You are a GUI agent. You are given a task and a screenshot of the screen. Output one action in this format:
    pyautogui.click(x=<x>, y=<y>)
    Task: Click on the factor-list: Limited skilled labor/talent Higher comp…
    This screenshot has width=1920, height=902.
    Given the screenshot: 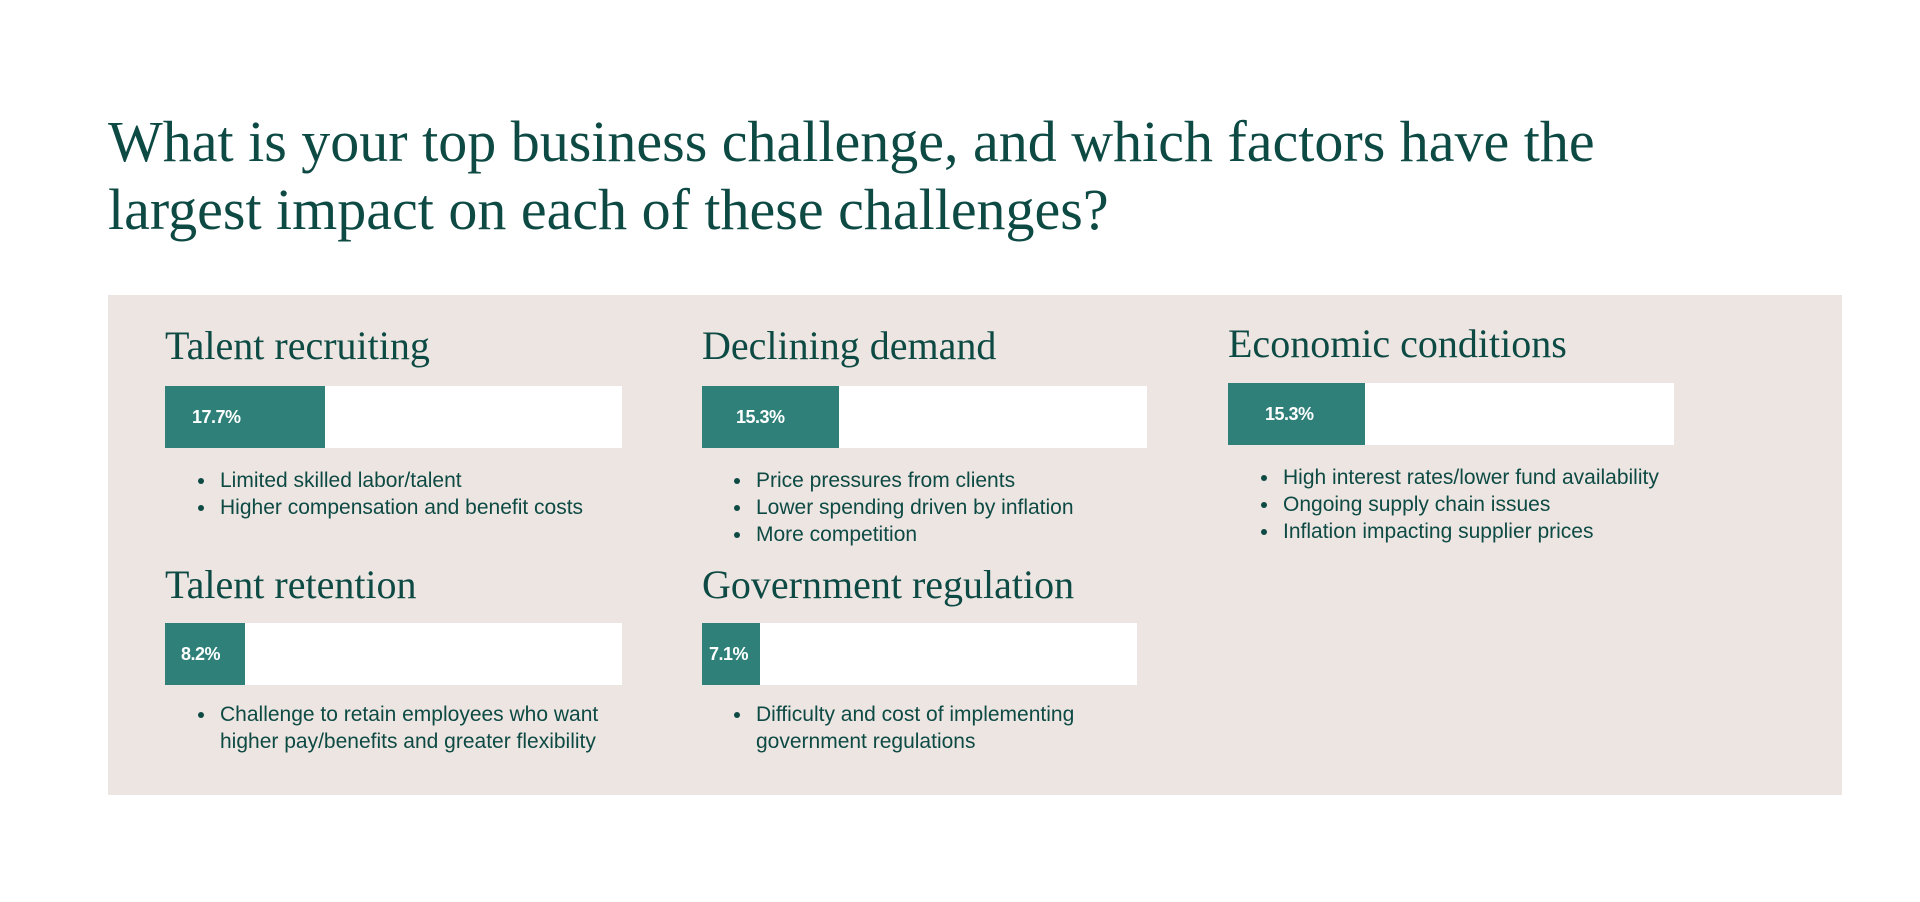 What is the action you would take?
    pyautogui.click(x=410, y=494)
    